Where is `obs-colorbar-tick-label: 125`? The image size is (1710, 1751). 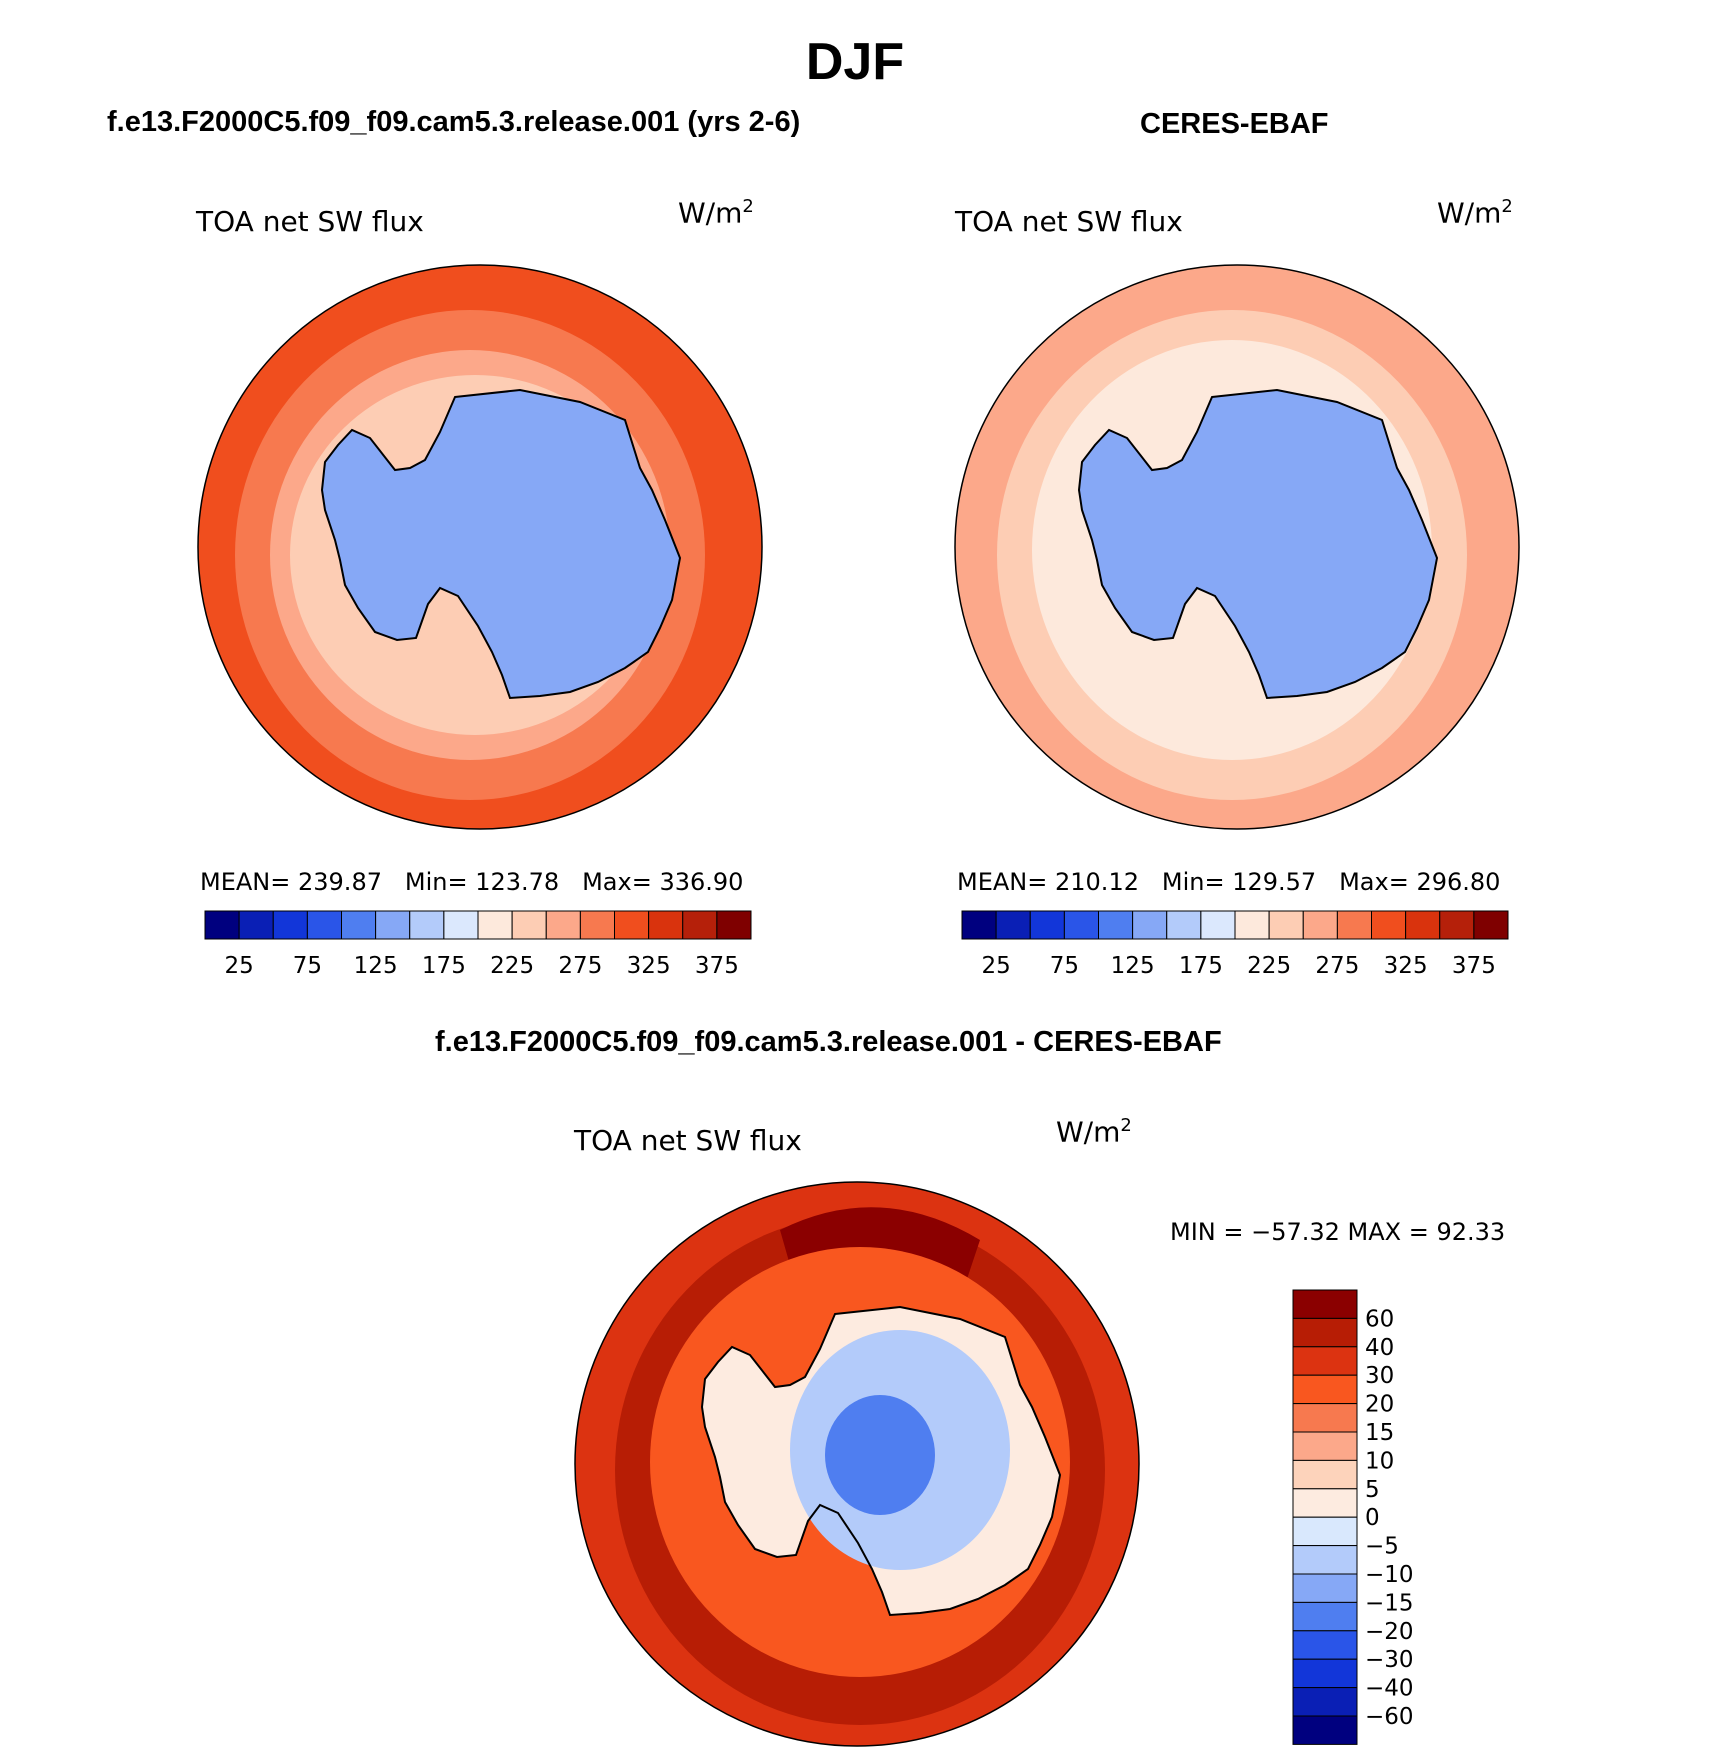
obs-colorbar-tick-label: 125 is located at coordinates (1133, 966).